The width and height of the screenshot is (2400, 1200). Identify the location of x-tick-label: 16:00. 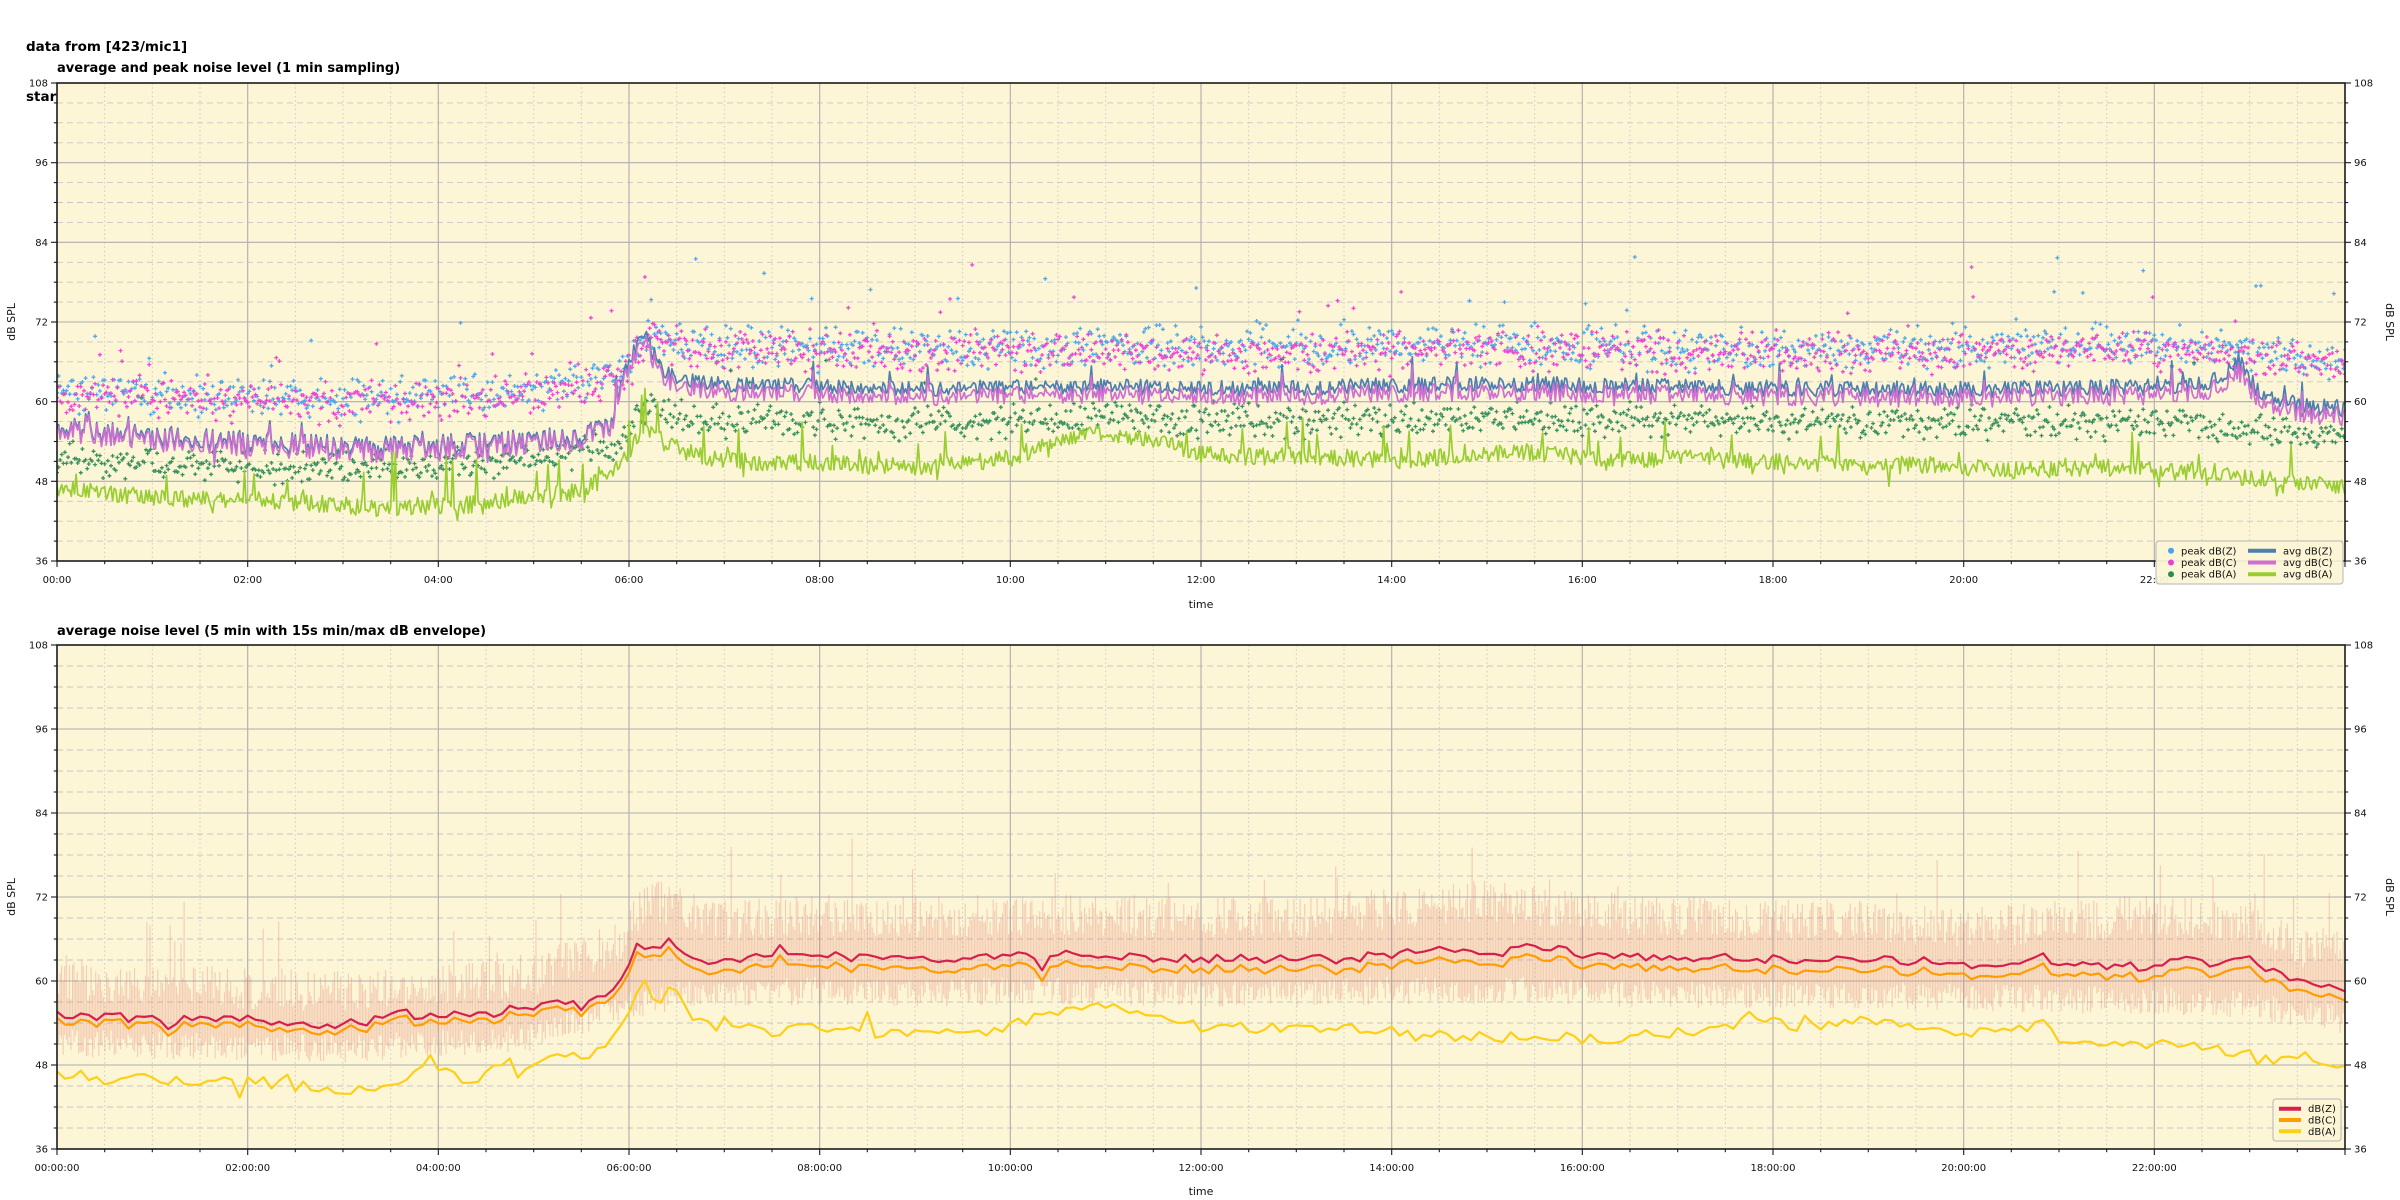
(1582, 580).